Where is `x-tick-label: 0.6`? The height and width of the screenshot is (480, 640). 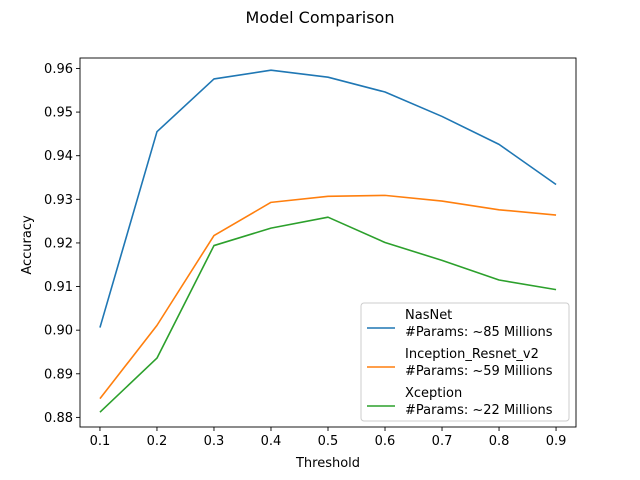 x-tick-label: 0.6 is located at coordinates (385, 441).